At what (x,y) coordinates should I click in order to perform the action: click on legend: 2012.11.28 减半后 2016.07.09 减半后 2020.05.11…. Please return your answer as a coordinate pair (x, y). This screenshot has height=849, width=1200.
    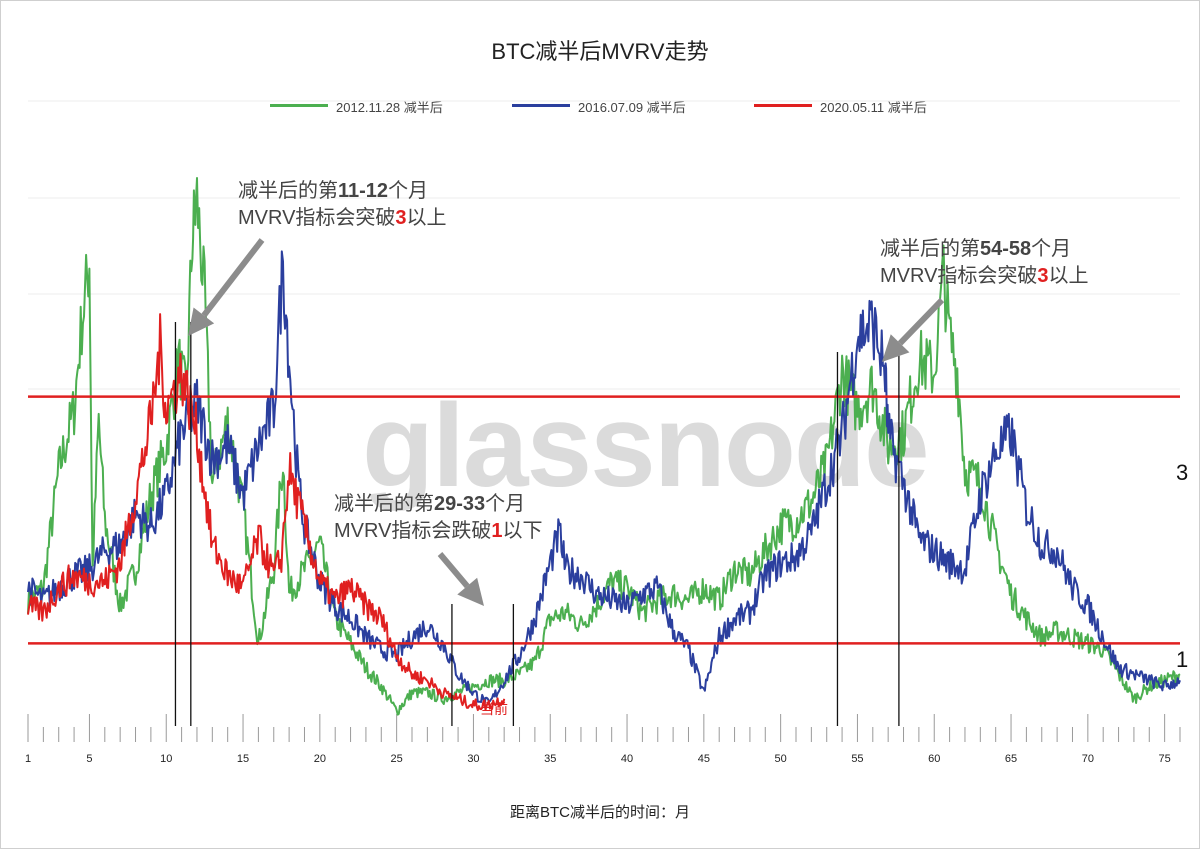
    Looking at the image, I should click on (600, 106).